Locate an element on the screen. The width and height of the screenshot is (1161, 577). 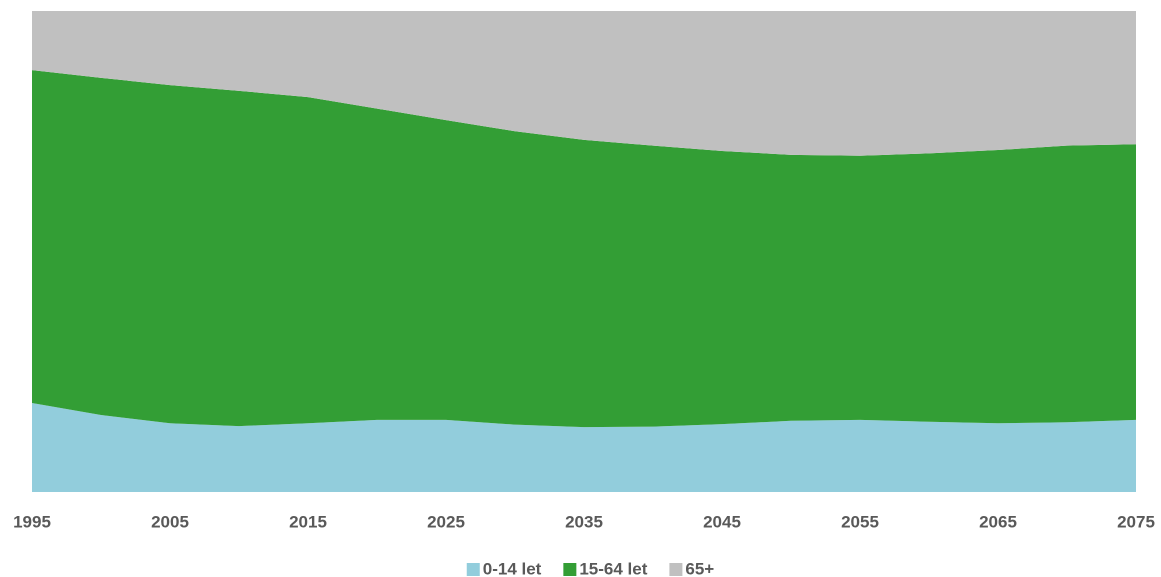
legend-label: 15-64 let is located at coordinates (613, 568).